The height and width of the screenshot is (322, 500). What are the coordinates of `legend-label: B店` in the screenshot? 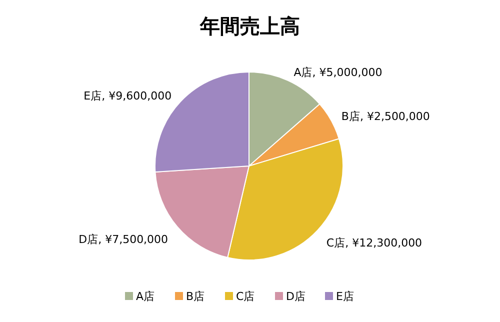 It's located at (195, 296).